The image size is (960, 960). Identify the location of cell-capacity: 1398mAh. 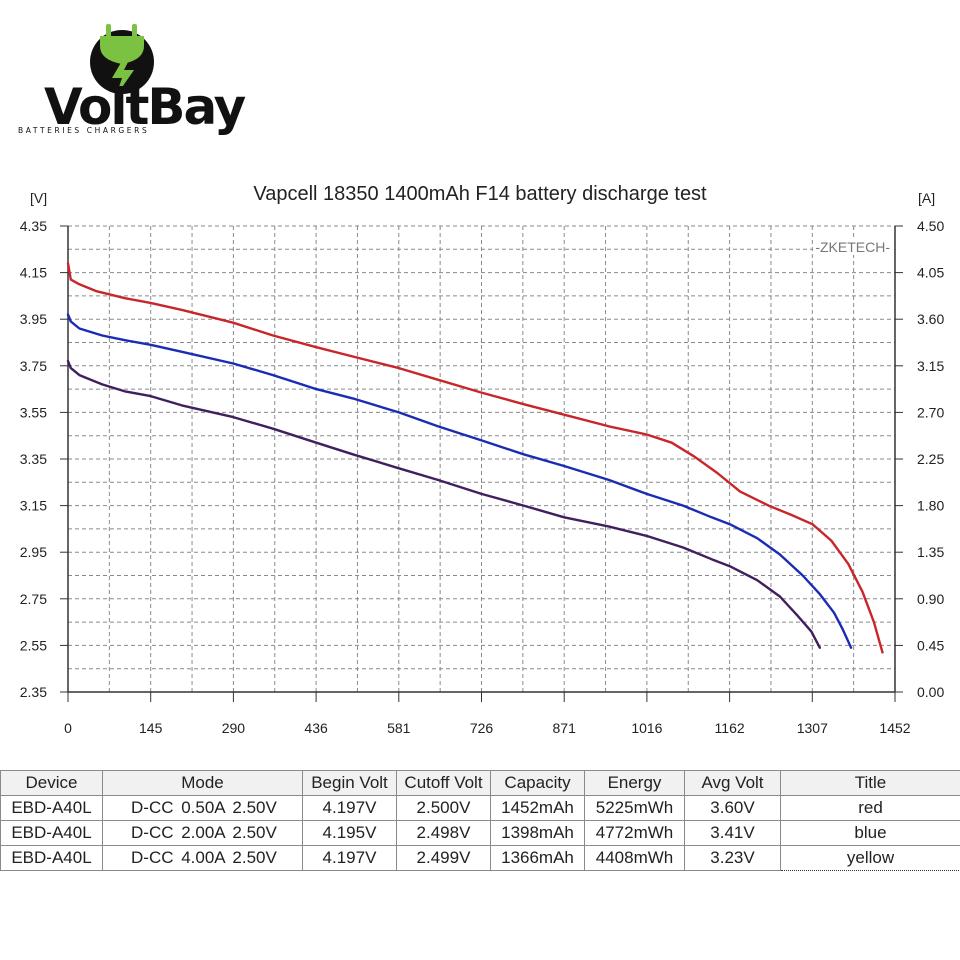
(537, 833).